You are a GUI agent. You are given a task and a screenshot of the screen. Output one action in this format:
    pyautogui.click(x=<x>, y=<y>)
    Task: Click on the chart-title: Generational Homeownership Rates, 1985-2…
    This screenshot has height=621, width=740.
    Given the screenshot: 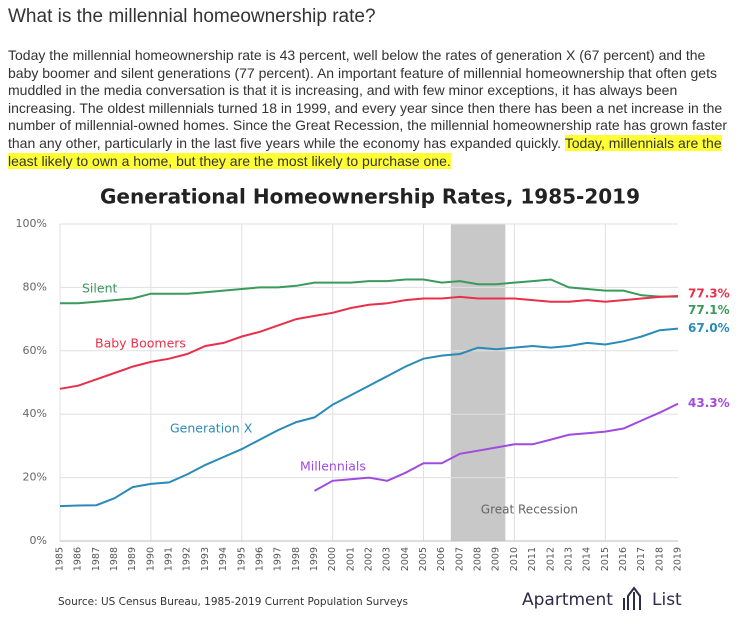 What is the action you would take?
    pyautogui.click(x=370, y=197)
    